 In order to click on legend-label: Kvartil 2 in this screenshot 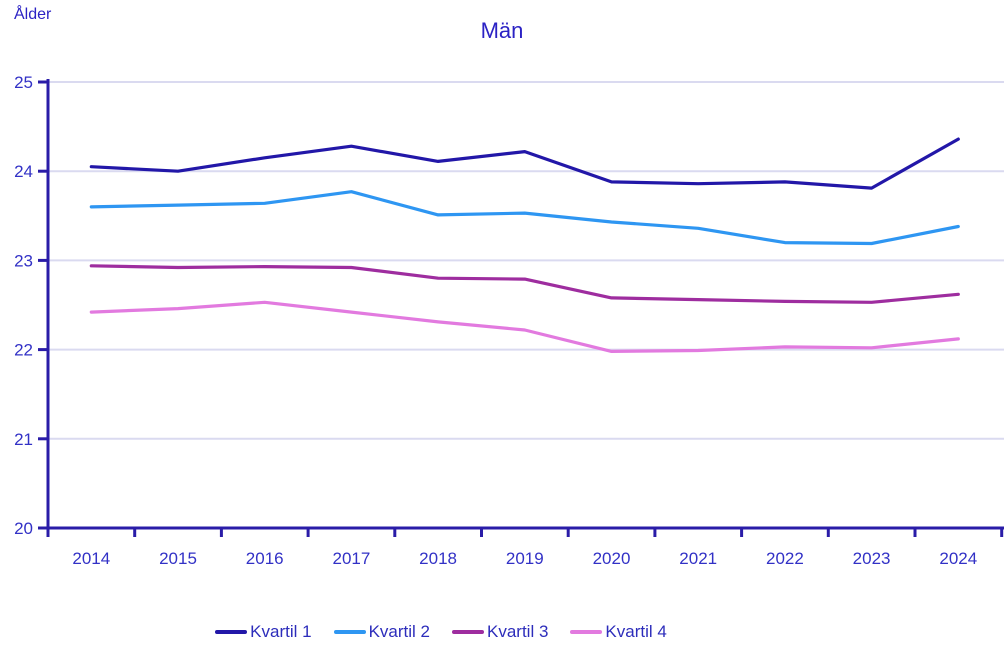, I will do `click(399, 631)`.